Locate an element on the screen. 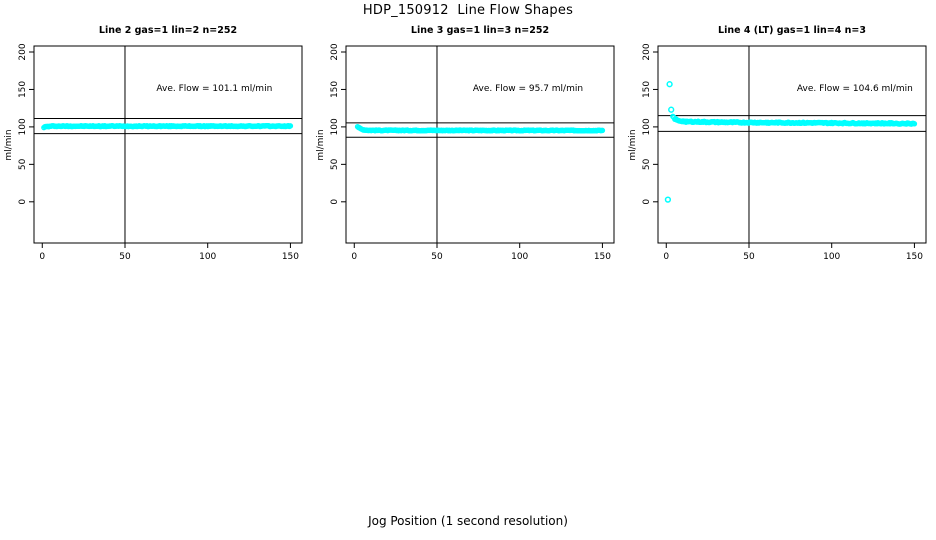 This screenshot has height=540, width=936. panel-title: Line 4 (LT) gas=1 lin=4 n=3 is located at coordinates (792, 30).